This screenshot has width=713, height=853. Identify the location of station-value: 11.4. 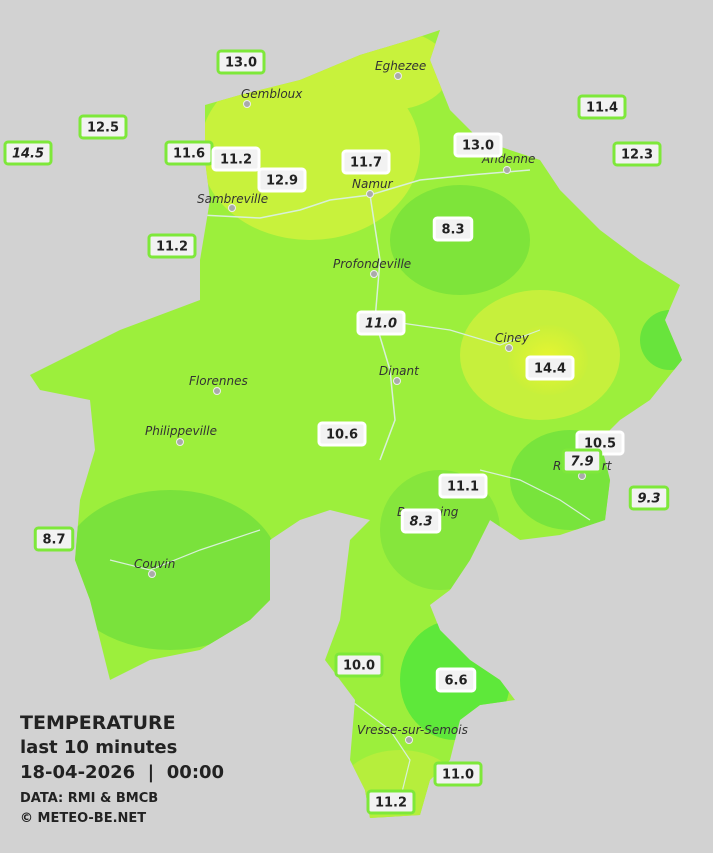
(602, 108).